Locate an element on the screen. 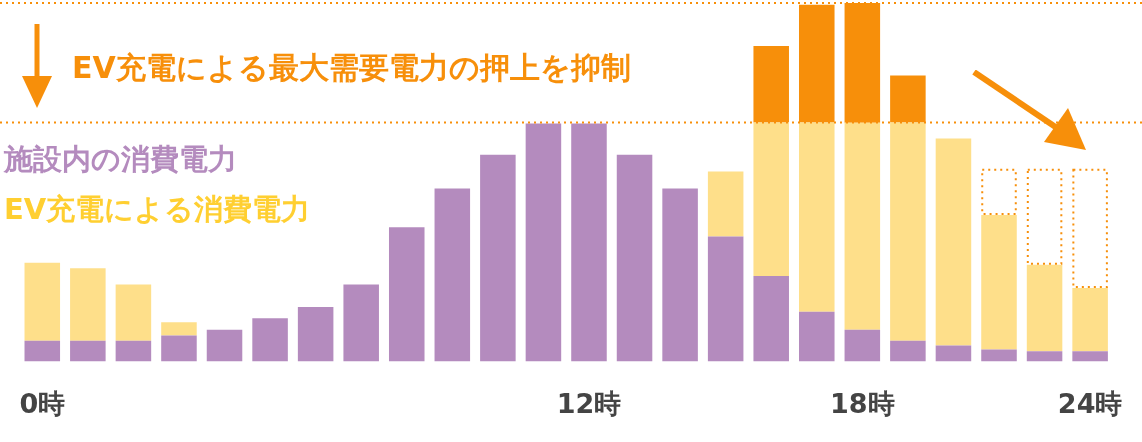 The height and width of the screenshot is (442, 1142). x-tick-label: 18時 is located at coordinates (862, 403).